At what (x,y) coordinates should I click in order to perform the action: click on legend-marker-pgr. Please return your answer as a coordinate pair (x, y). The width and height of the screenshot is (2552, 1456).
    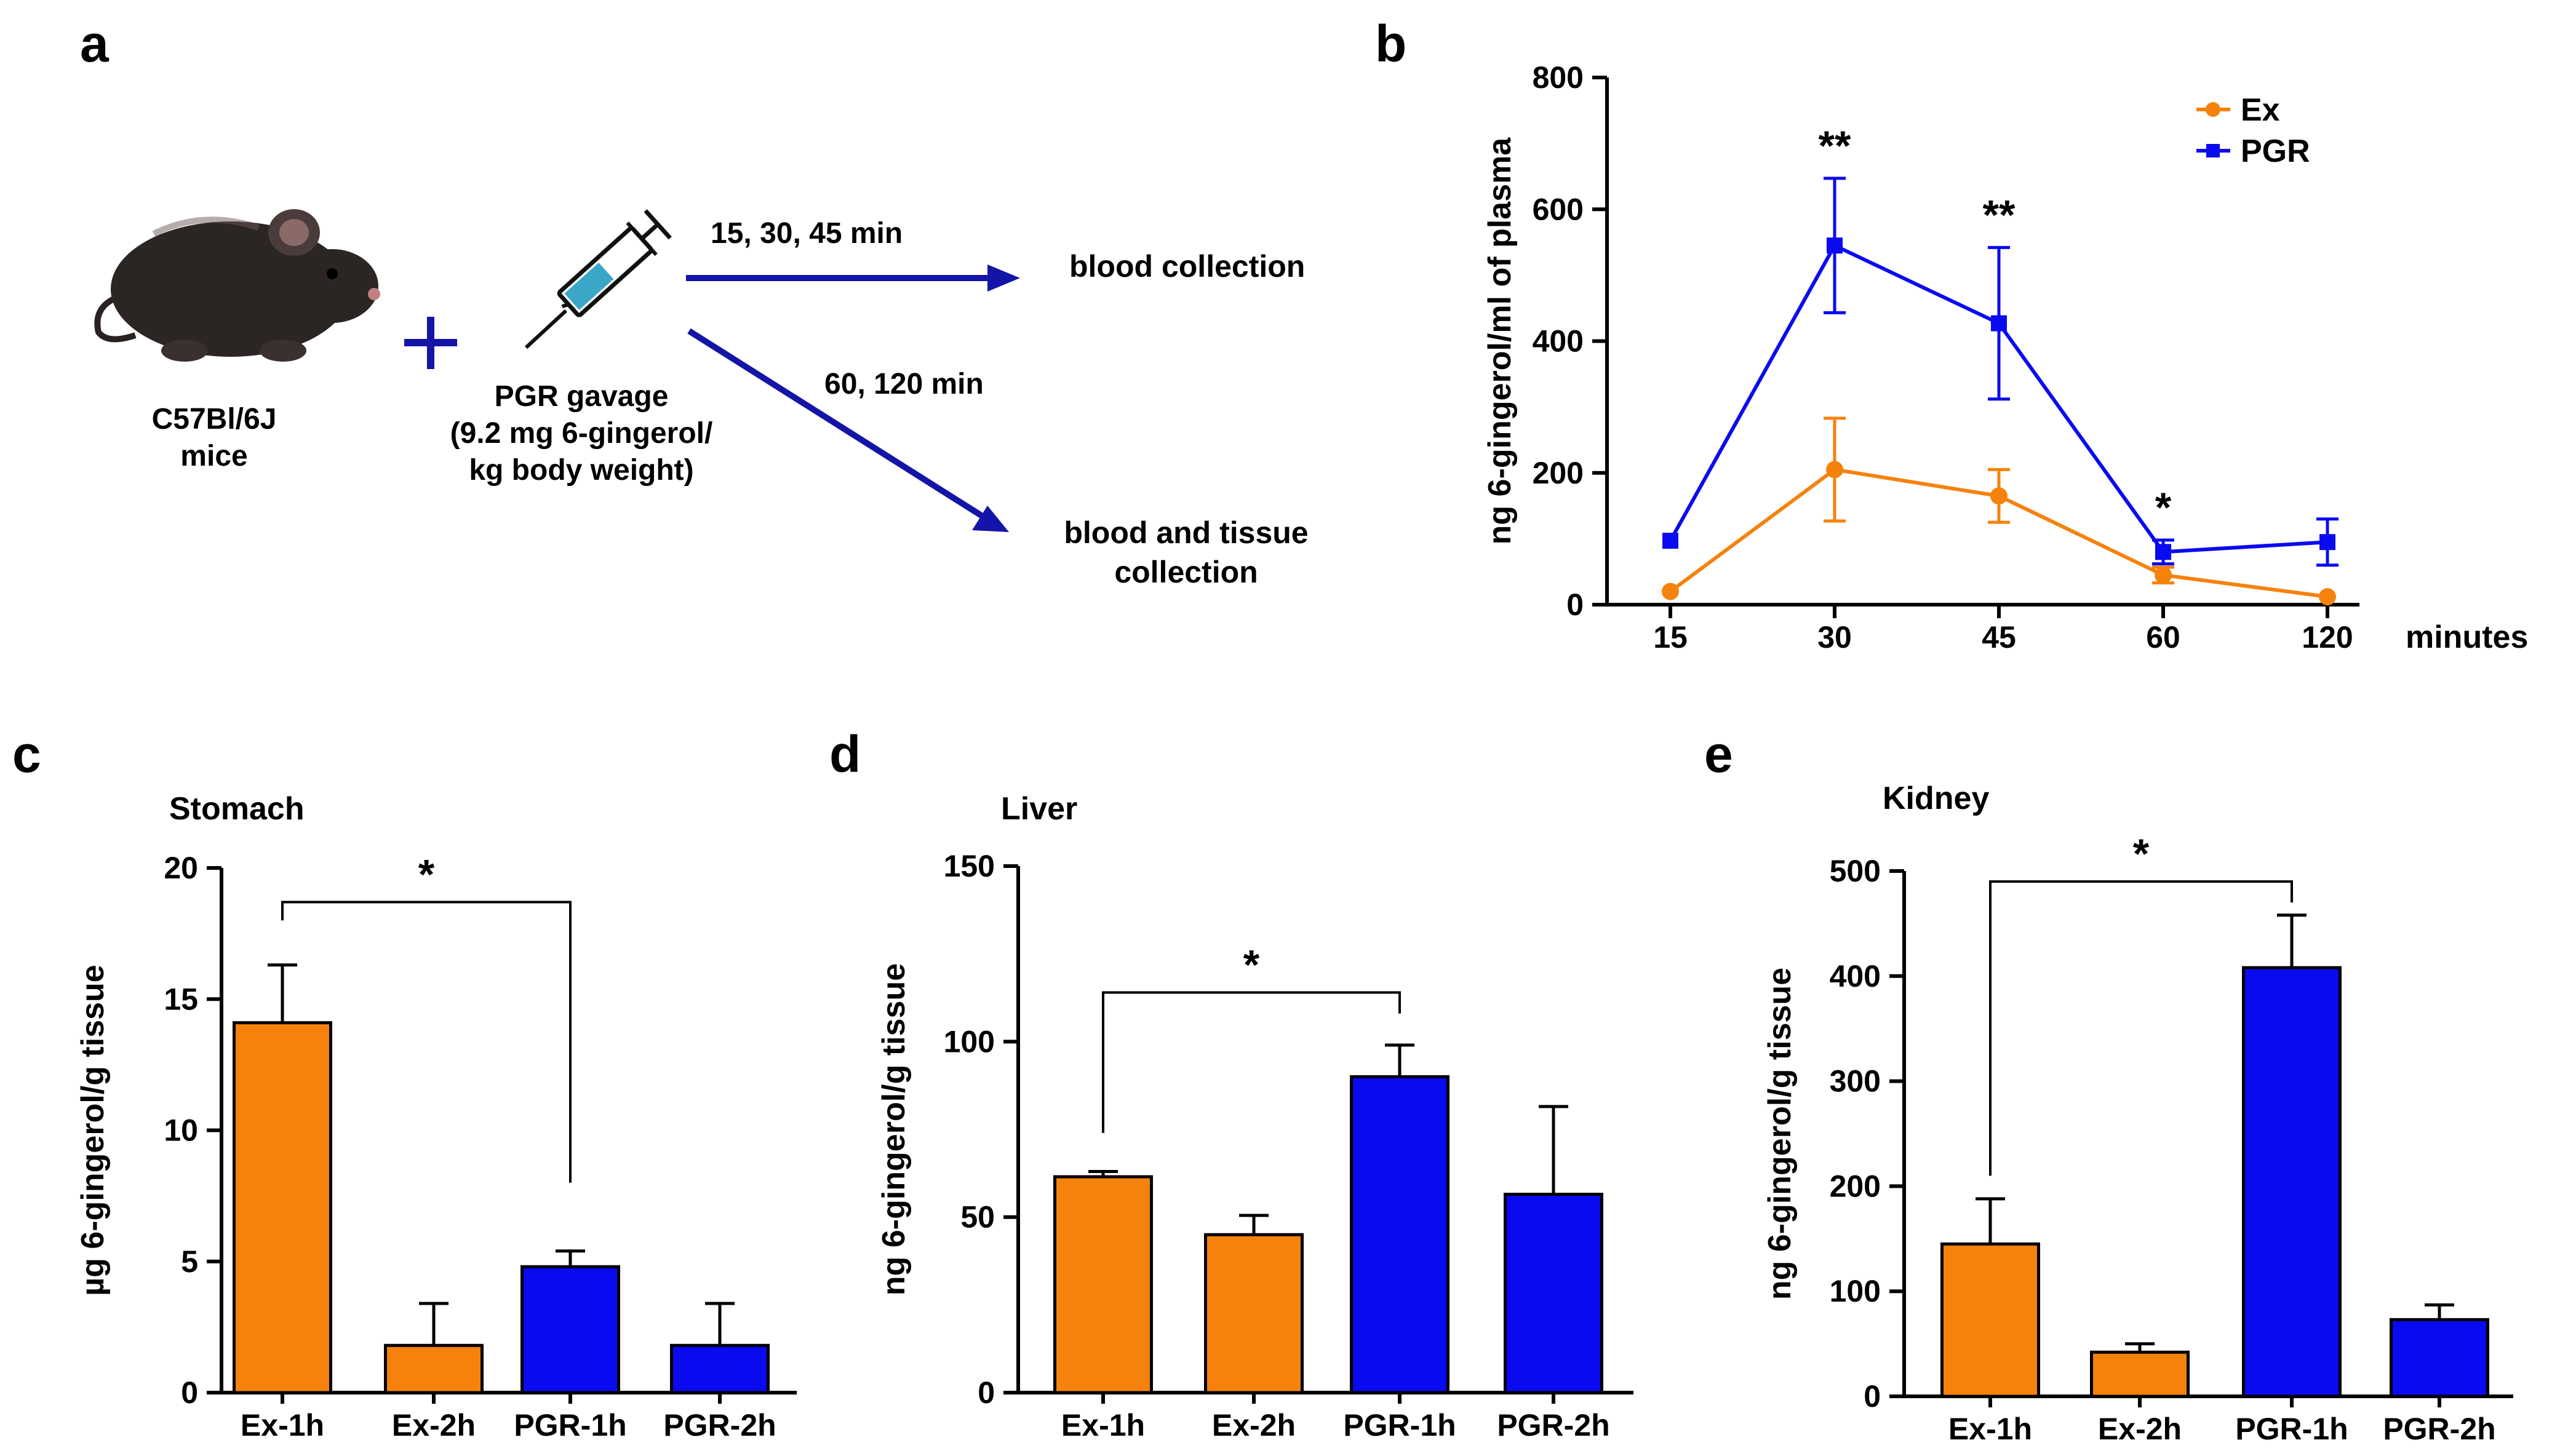
    Looking at the image, I should click on (2213, 151).